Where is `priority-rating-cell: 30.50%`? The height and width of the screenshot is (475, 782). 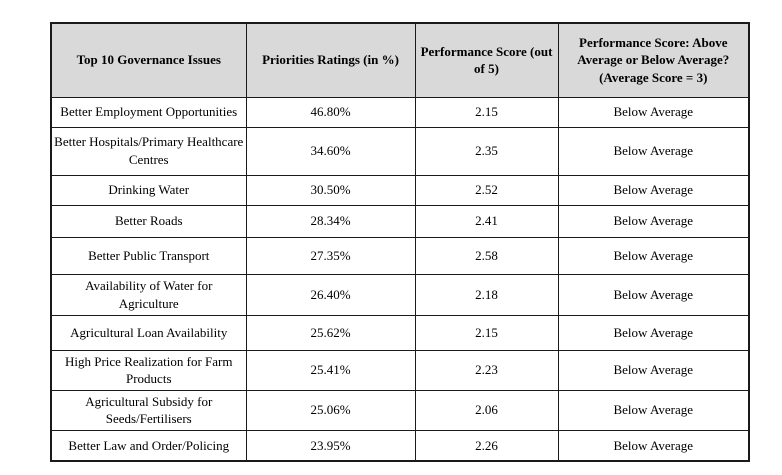
priority-rating-cell: 30.50% is located at coordinates (330, 190).